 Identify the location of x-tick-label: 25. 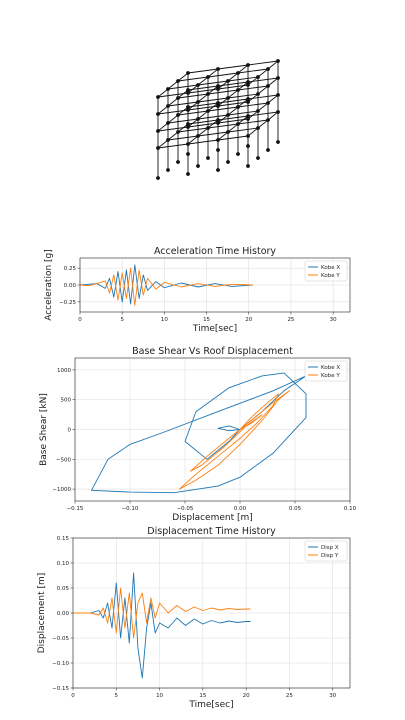
(289, 696).